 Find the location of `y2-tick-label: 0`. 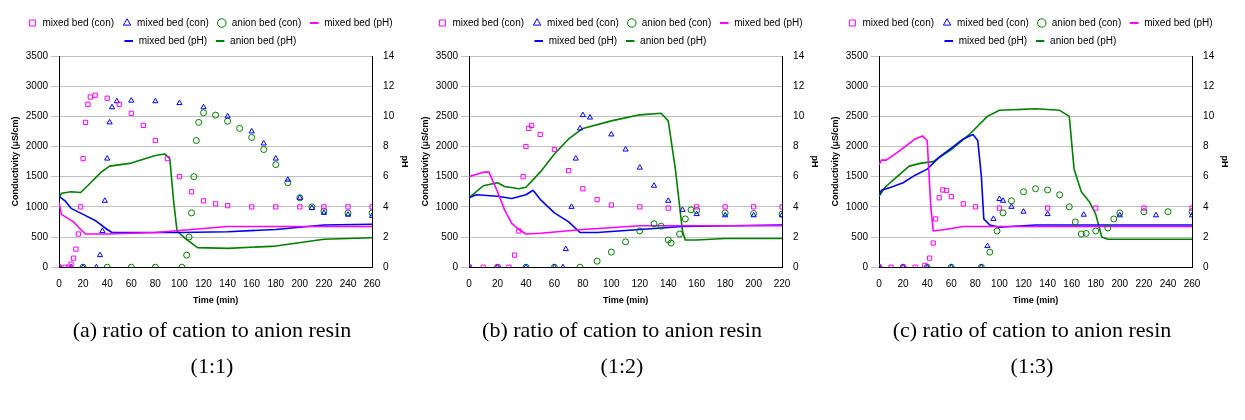

y2-tick-label: 0 is located at coordinates (1206, 266).